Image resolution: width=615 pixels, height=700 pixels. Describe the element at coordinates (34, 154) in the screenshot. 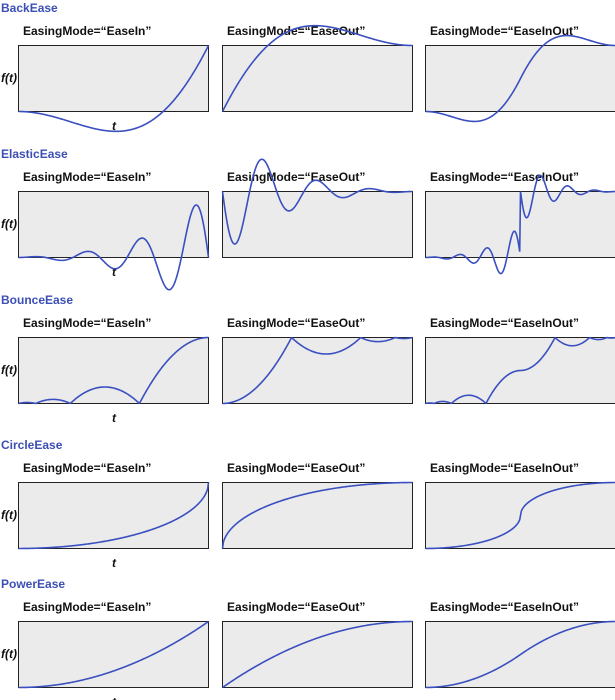

I see `elasticease-title: ElasticEase` at that location.